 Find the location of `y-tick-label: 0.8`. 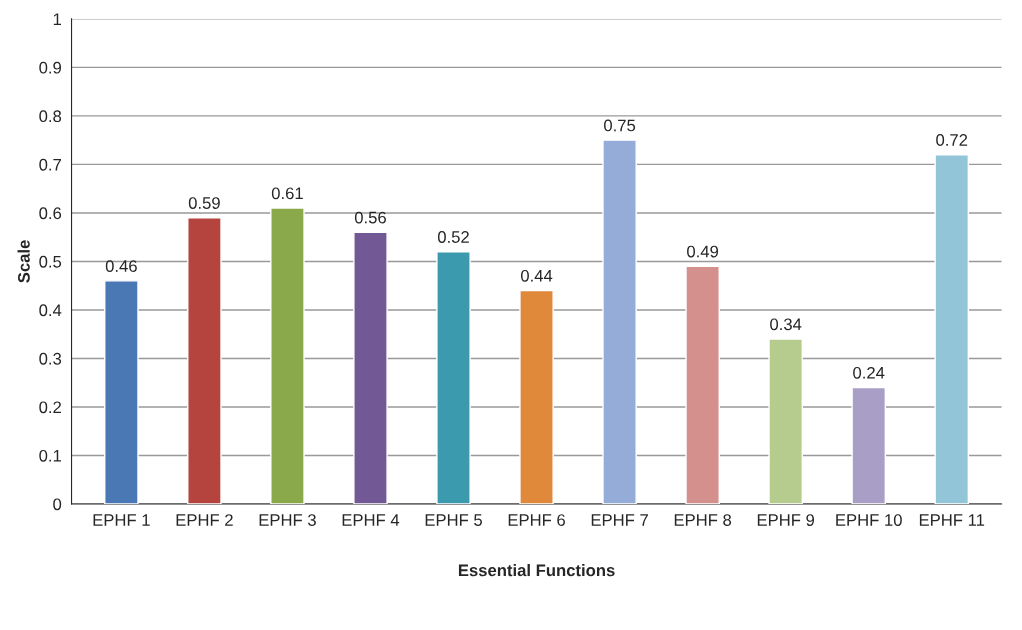

y-tick-label: 0.8 is located at coordinates (50, 116).